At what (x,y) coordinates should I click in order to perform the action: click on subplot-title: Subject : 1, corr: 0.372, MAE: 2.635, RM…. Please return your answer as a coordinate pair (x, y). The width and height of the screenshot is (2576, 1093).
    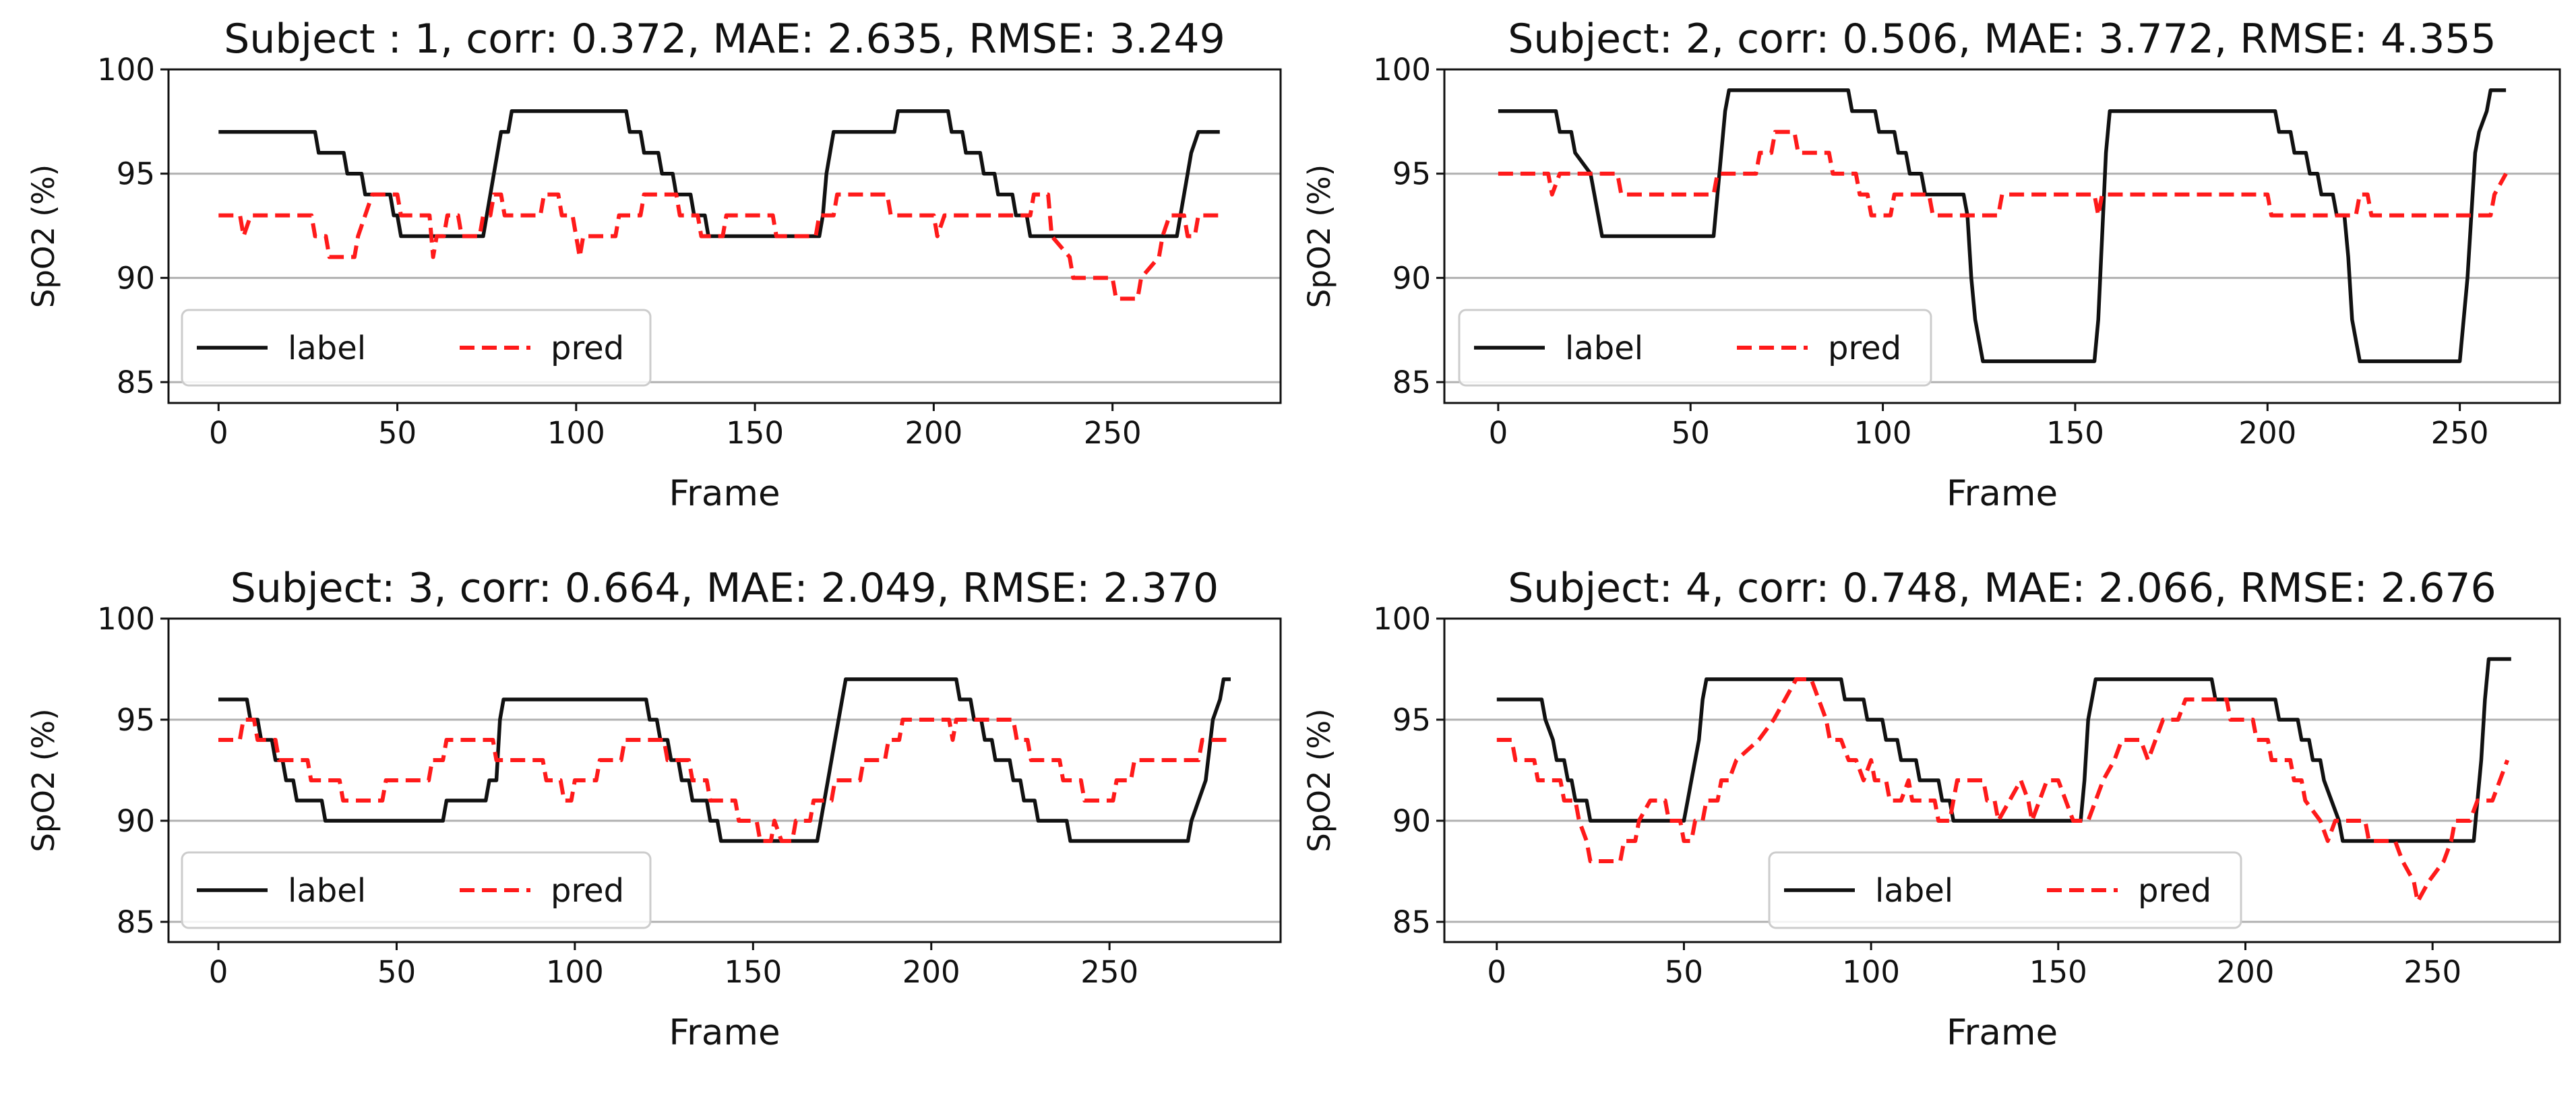
    Looking at the image, I should click on (724, 39).